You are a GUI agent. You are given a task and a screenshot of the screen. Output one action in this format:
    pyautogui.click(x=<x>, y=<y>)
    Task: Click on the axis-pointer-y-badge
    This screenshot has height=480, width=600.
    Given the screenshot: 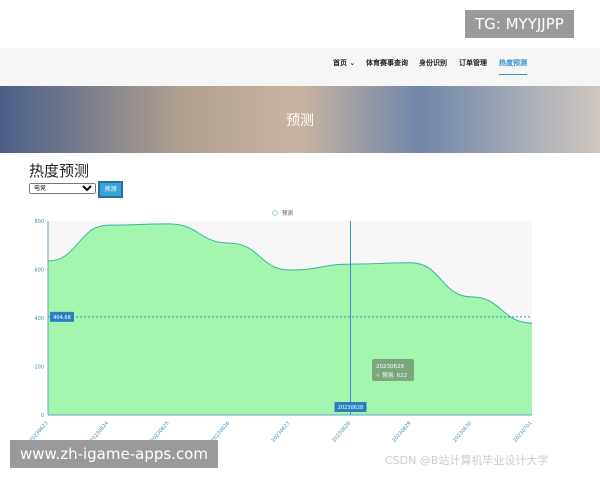 What is the action you would take?
    pyautogui.click(x=62, y=316)
    